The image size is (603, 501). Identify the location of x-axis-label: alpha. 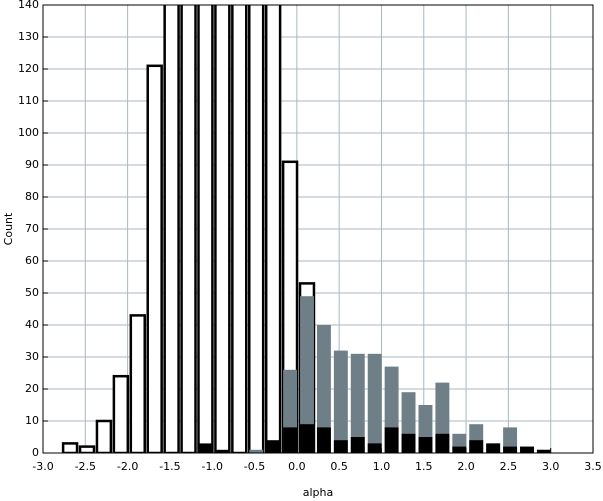
(318, 492).